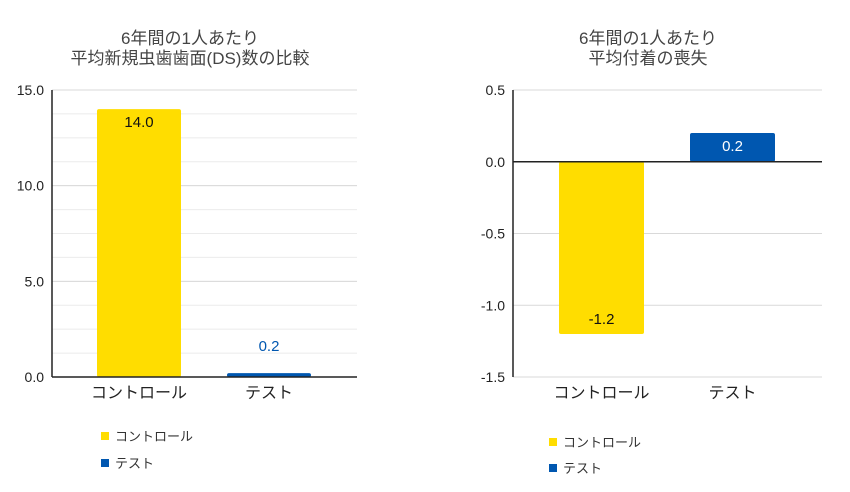 Image resolution: width=850 pixels, height=492 pixels. Describe the element at coordinates (496, 90) in the screenshot. I see `y-tick-label: 0.5` at that location.